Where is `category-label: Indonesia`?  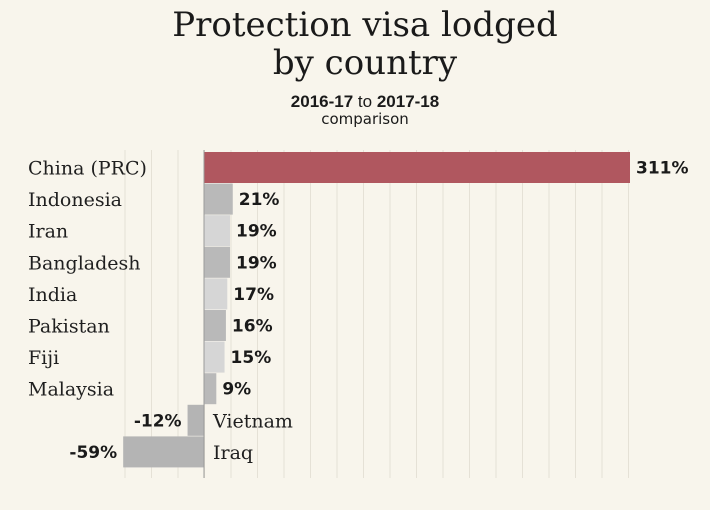 category-label: Indonesia is located at coordinates (75, 200).